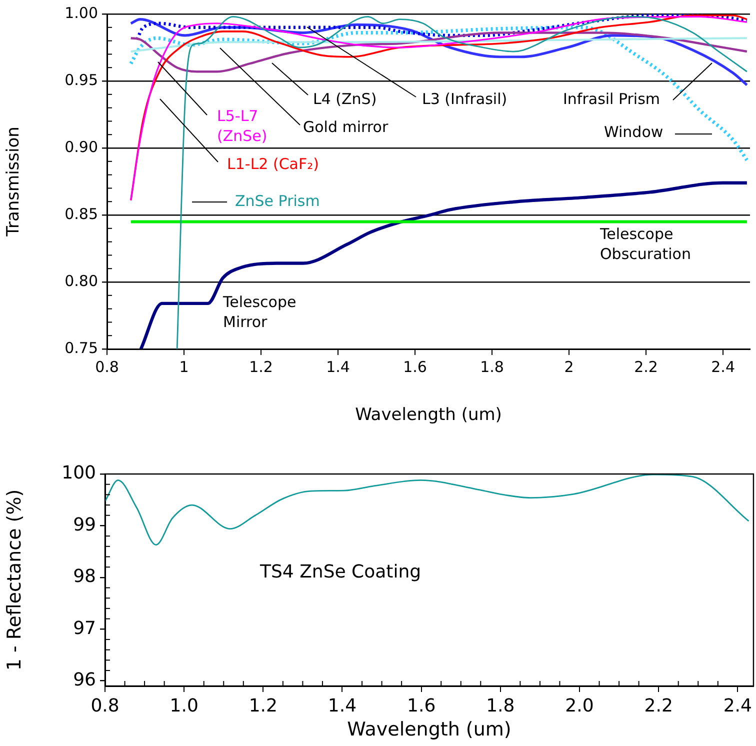 The width and height of the screenshot is (756, 746). I want to click on y-tick-label: 97, so click(84, 628).